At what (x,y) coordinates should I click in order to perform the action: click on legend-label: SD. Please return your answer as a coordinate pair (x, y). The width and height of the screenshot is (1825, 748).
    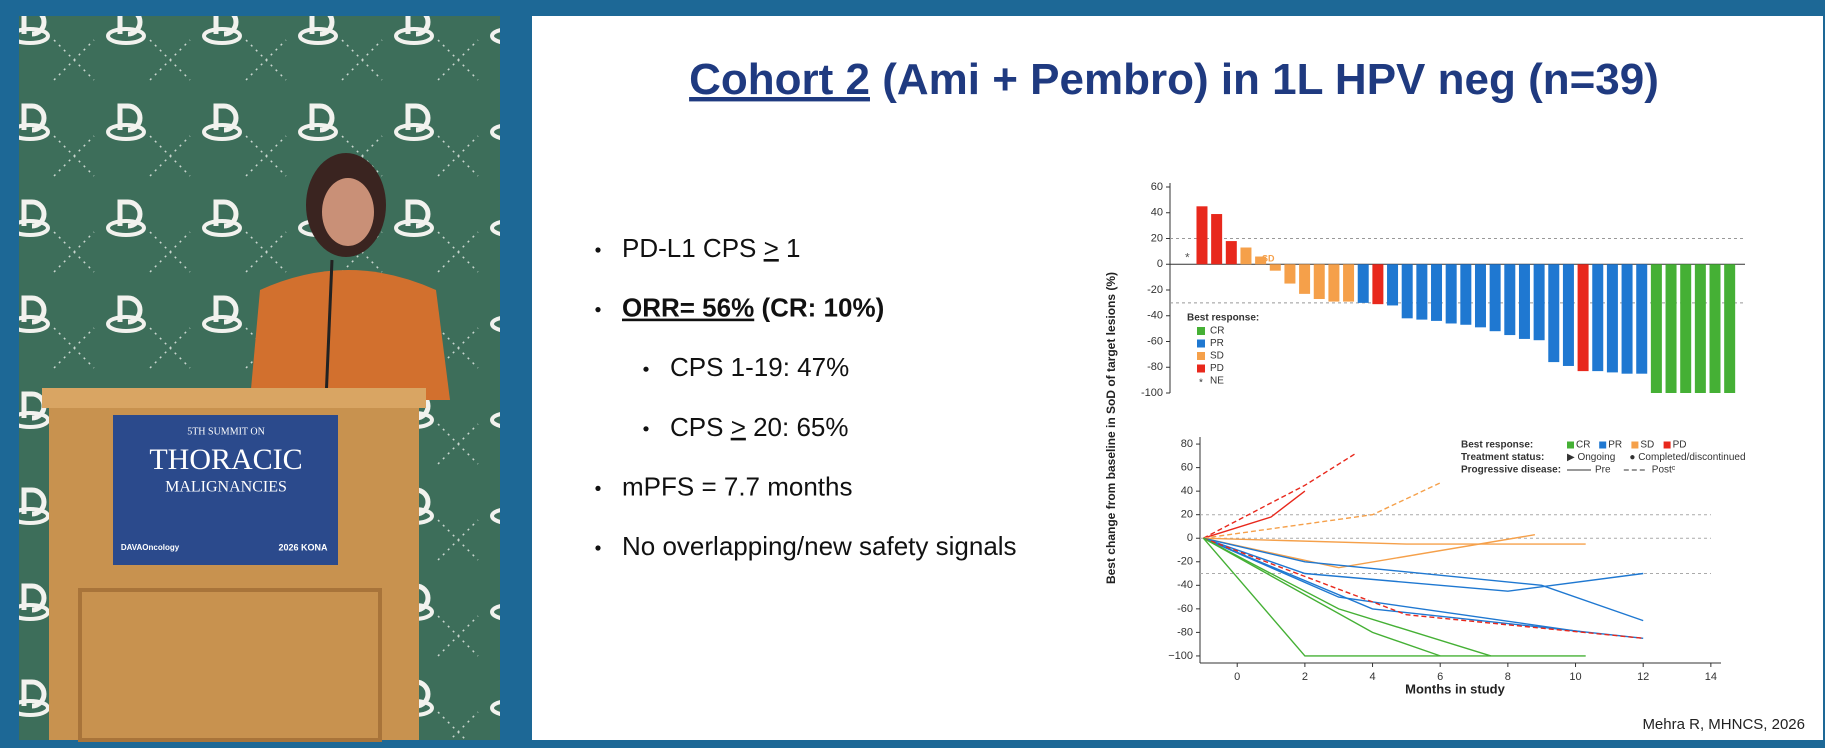
    Looking at the image, I should click on (1217, 356).